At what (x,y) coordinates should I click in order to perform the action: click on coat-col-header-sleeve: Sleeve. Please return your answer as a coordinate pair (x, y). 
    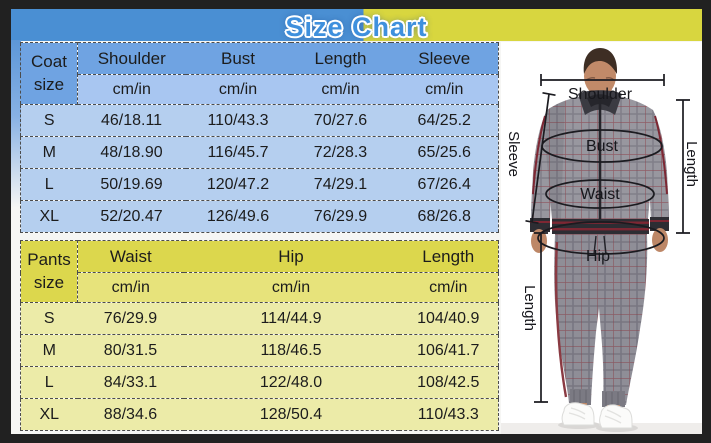
    Looking at the image, I should click on (444, 58).